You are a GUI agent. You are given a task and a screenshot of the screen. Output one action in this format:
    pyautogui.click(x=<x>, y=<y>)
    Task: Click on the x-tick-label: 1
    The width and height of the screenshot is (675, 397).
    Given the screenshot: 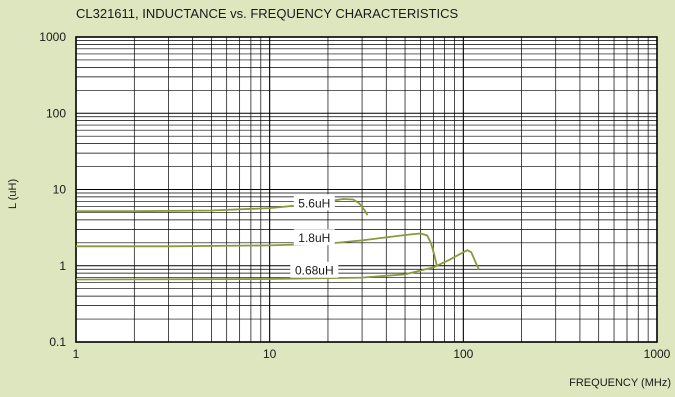 What is the action you would take?
    pyautogui.click(x=76, y=354)
    